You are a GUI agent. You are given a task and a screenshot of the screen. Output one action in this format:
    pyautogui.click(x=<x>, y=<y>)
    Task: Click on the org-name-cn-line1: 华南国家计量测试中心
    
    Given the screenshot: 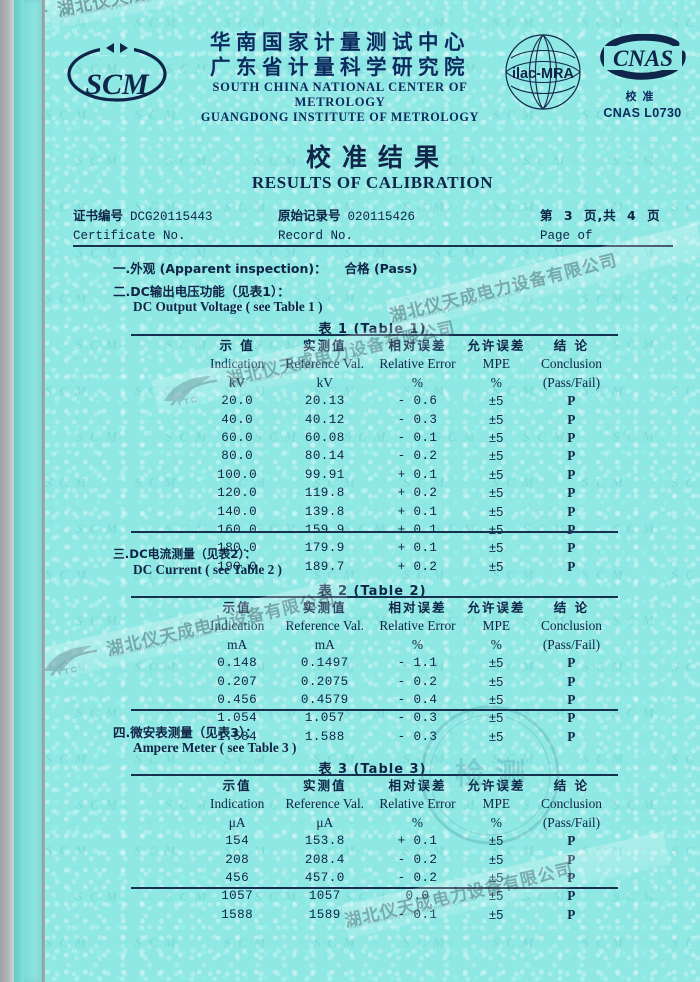 What is the action you would take?
    pyautogui.click(x=340, y=42)
    